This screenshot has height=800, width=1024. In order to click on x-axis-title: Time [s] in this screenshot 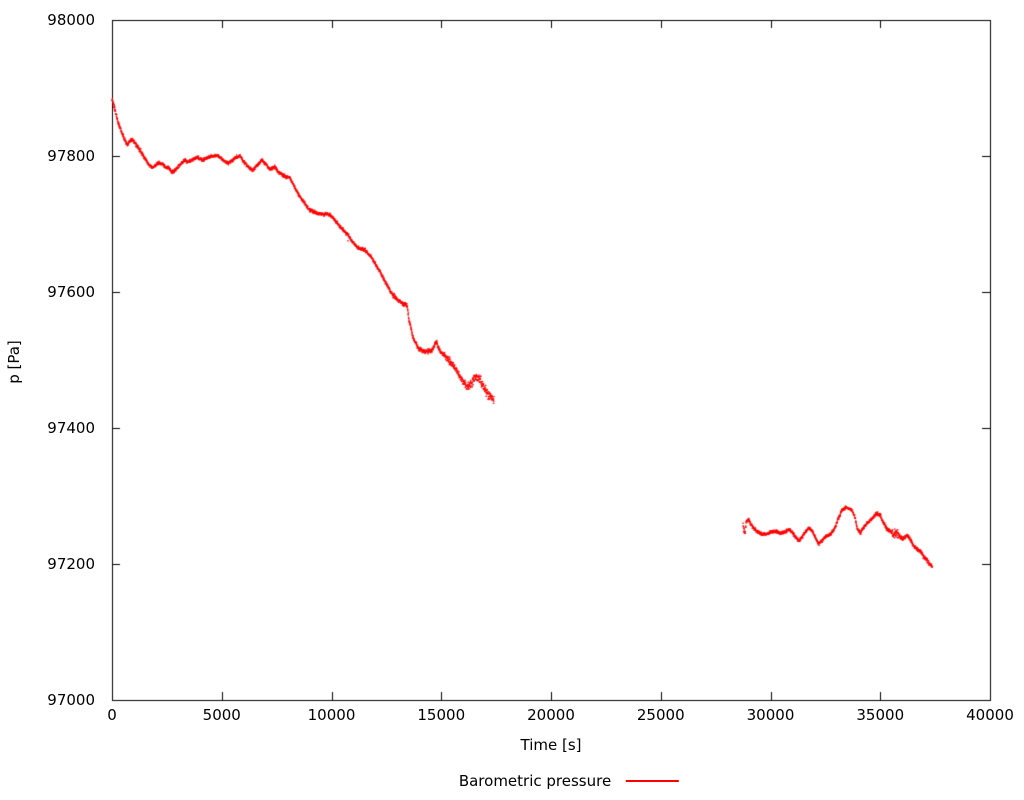, I will do `click(551, 745)`.